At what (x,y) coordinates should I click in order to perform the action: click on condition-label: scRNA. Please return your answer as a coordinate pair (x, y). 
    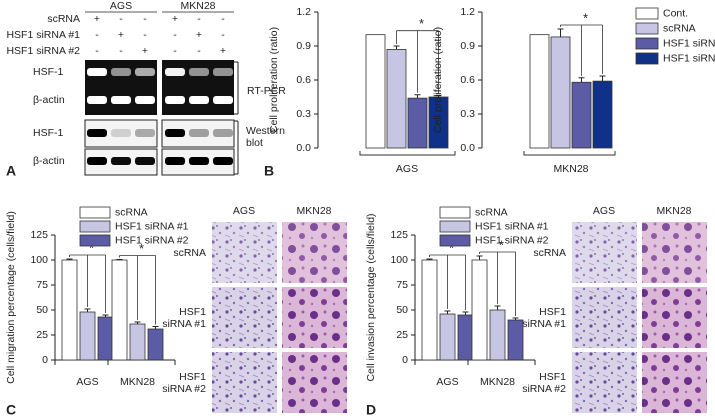
    Looking at the image, I should click on (63, 19).